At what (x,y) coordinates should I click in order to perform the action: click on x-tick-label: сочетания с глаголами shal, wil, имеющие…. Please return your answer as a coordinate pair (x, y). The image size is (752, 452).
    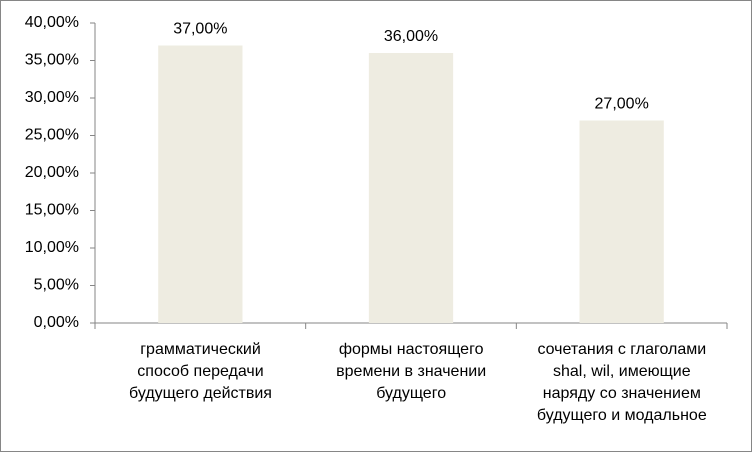
    Looking at the image, I should click on (621, 382).